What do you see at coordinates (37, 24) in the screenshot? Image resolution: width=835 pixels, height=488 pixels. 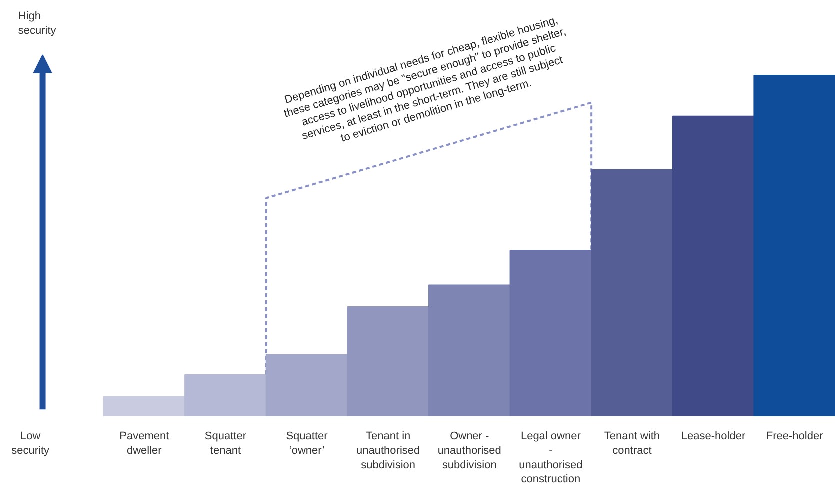 I see `text: High security` at bounding box center [37, 24].